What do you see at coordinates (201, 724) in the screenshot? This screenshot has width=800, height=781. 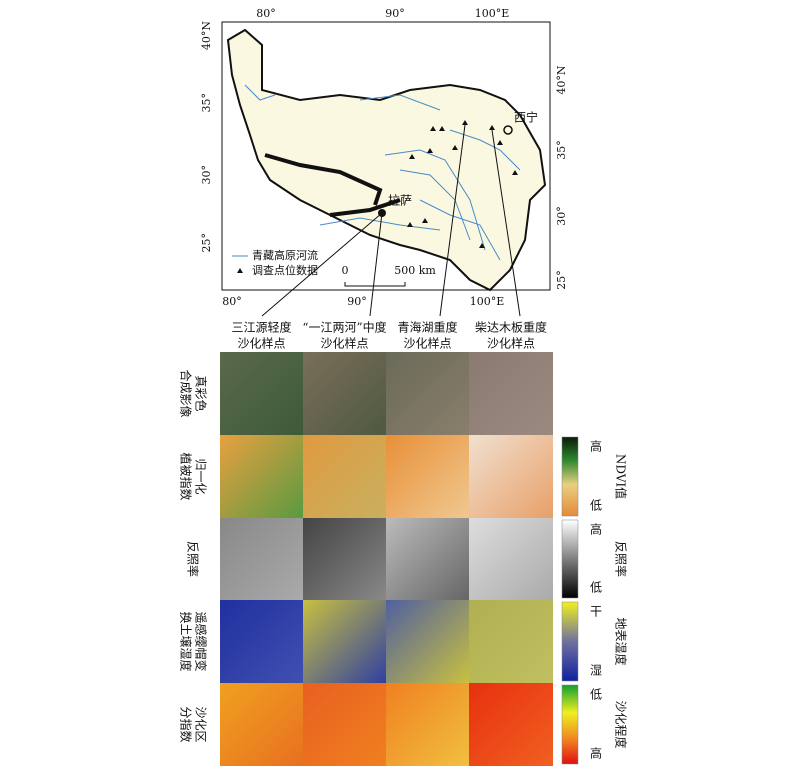 I see `row-label: 沙化区` at bounding box center [201, 724].